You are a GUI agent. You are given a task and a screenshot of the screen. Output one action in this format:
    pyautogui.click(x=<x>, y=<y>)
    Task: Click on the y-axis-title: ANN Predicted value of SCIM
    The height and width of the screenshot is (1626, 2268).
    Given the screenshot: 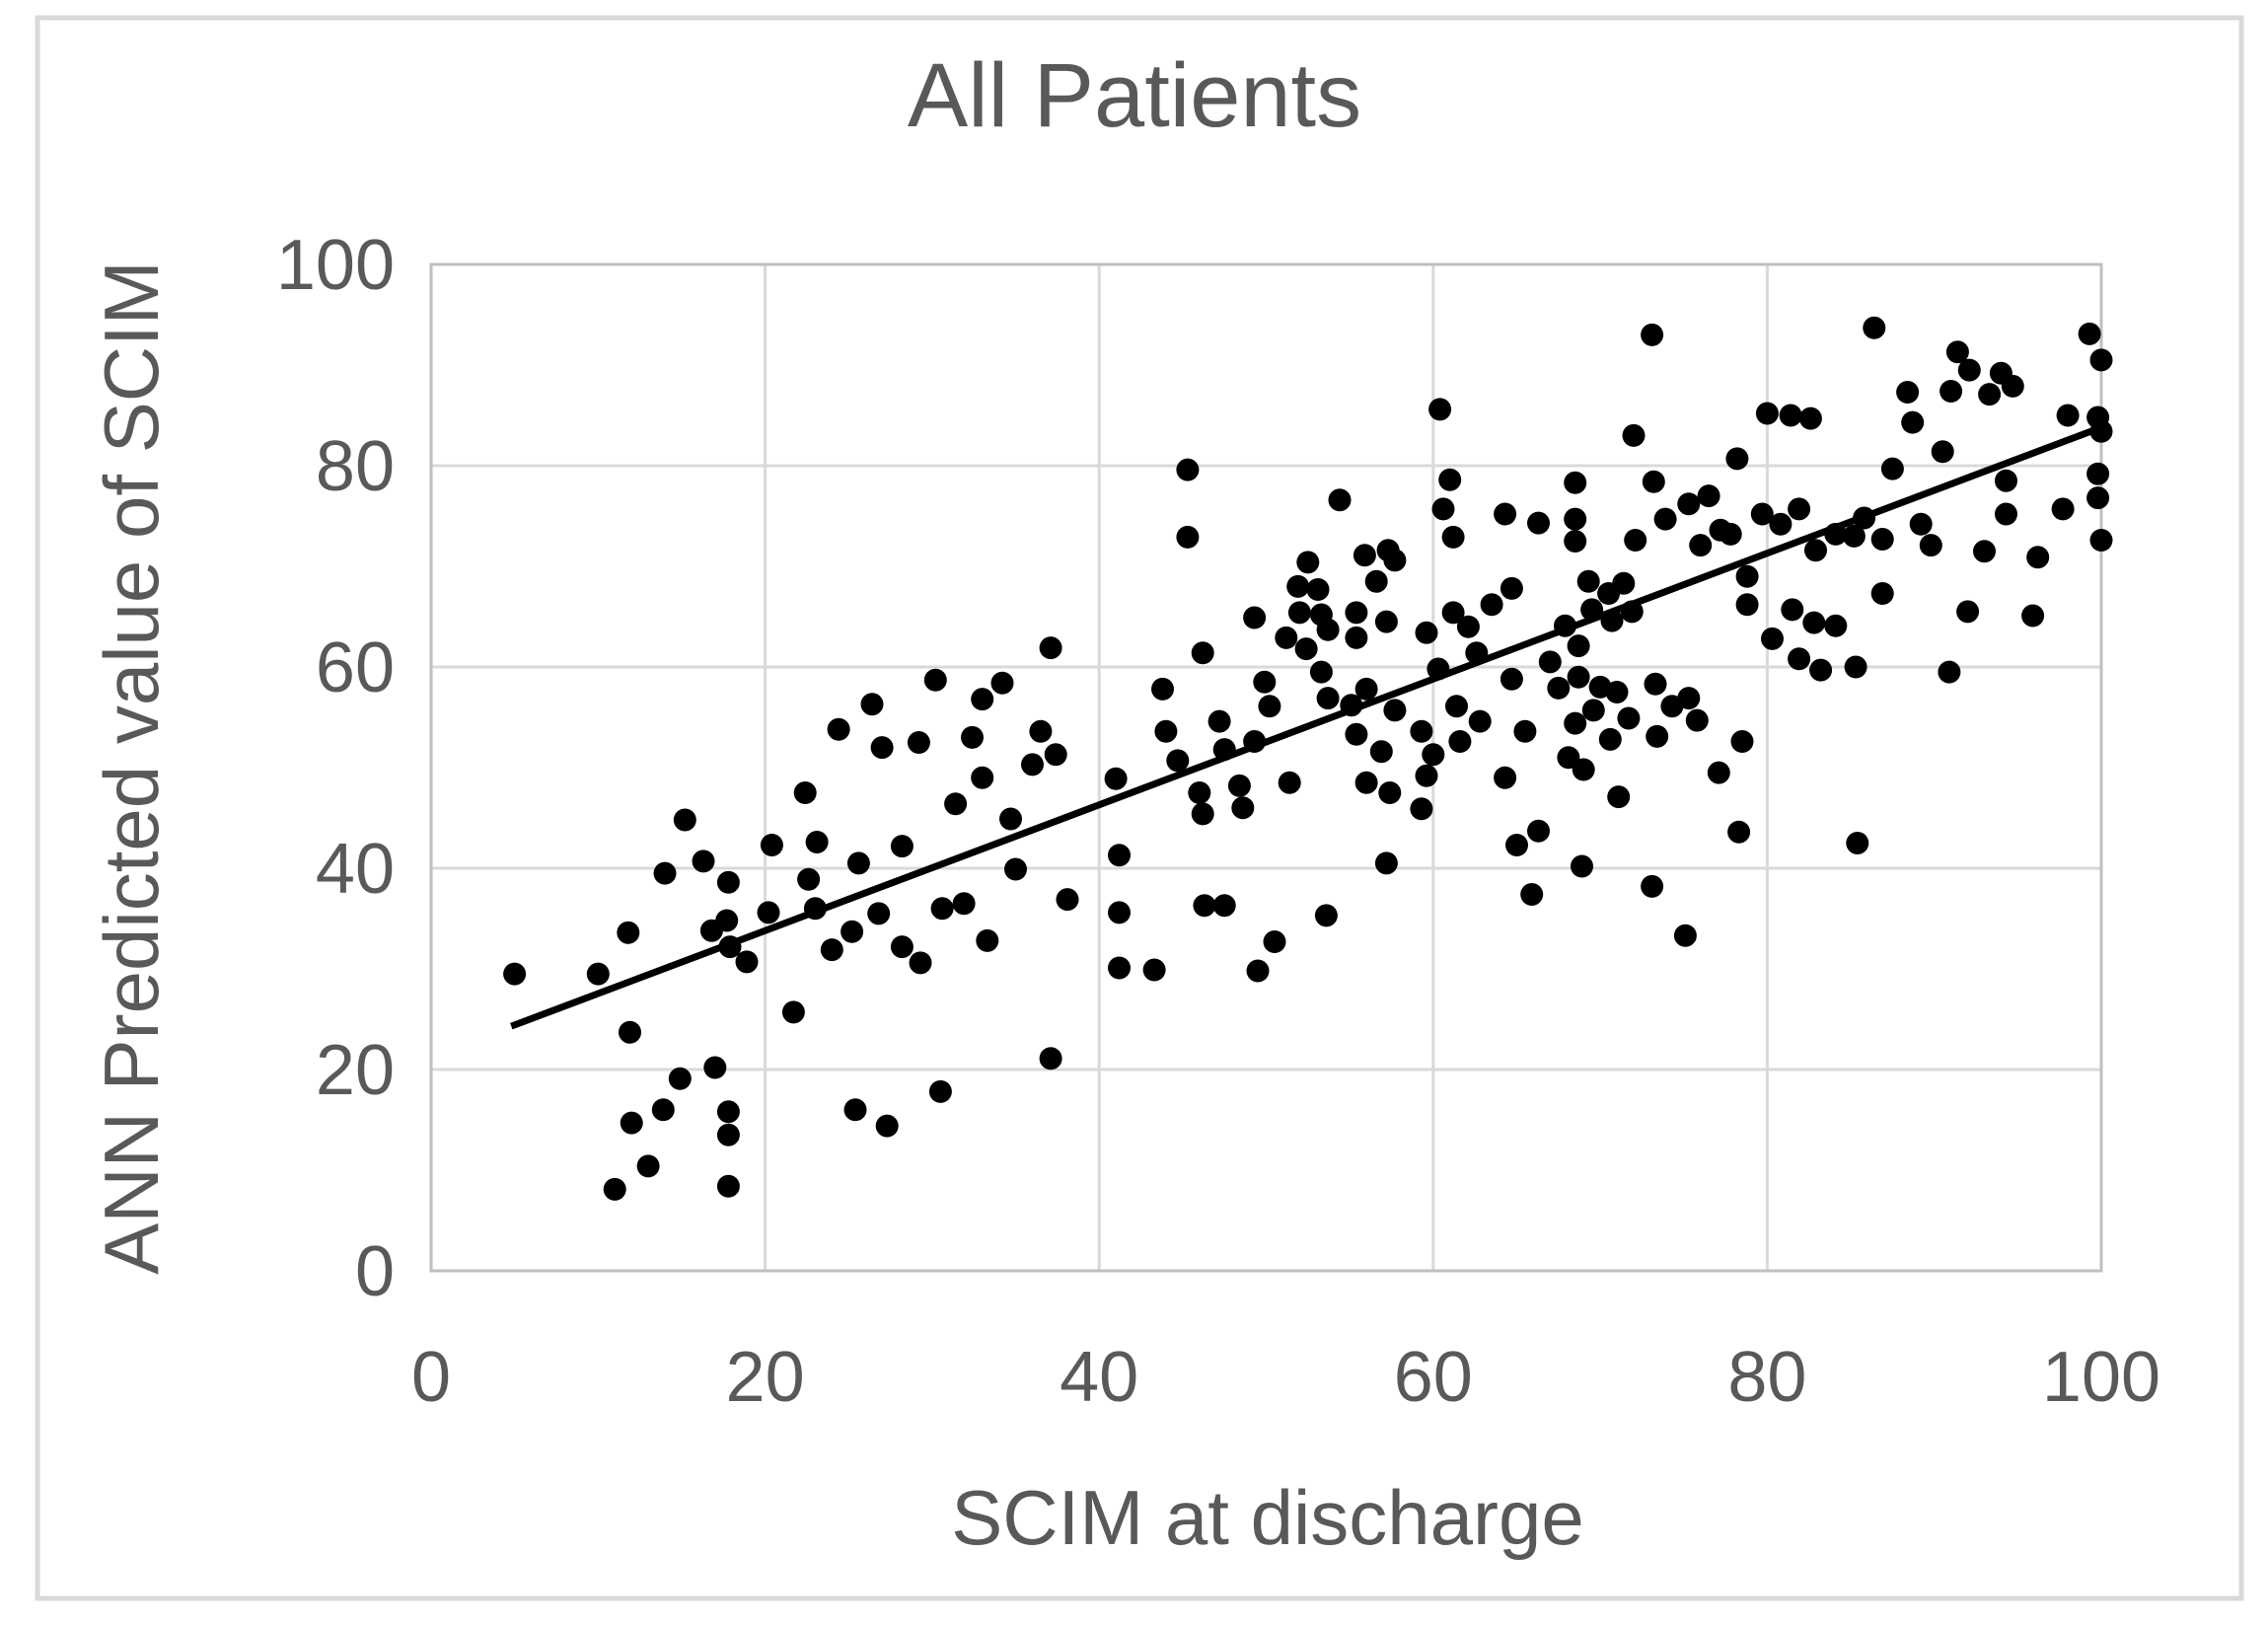 What is the action you would take?
    pyautogui.click(x=131, y=767)
    